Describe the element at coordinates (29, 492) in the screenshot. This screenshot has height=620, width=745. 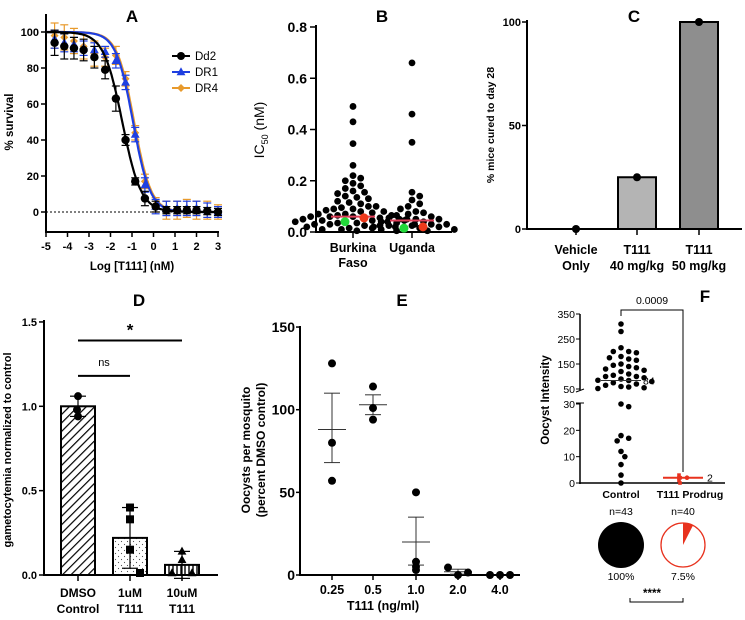
I see `y-tick-label: 0.5` at that location.